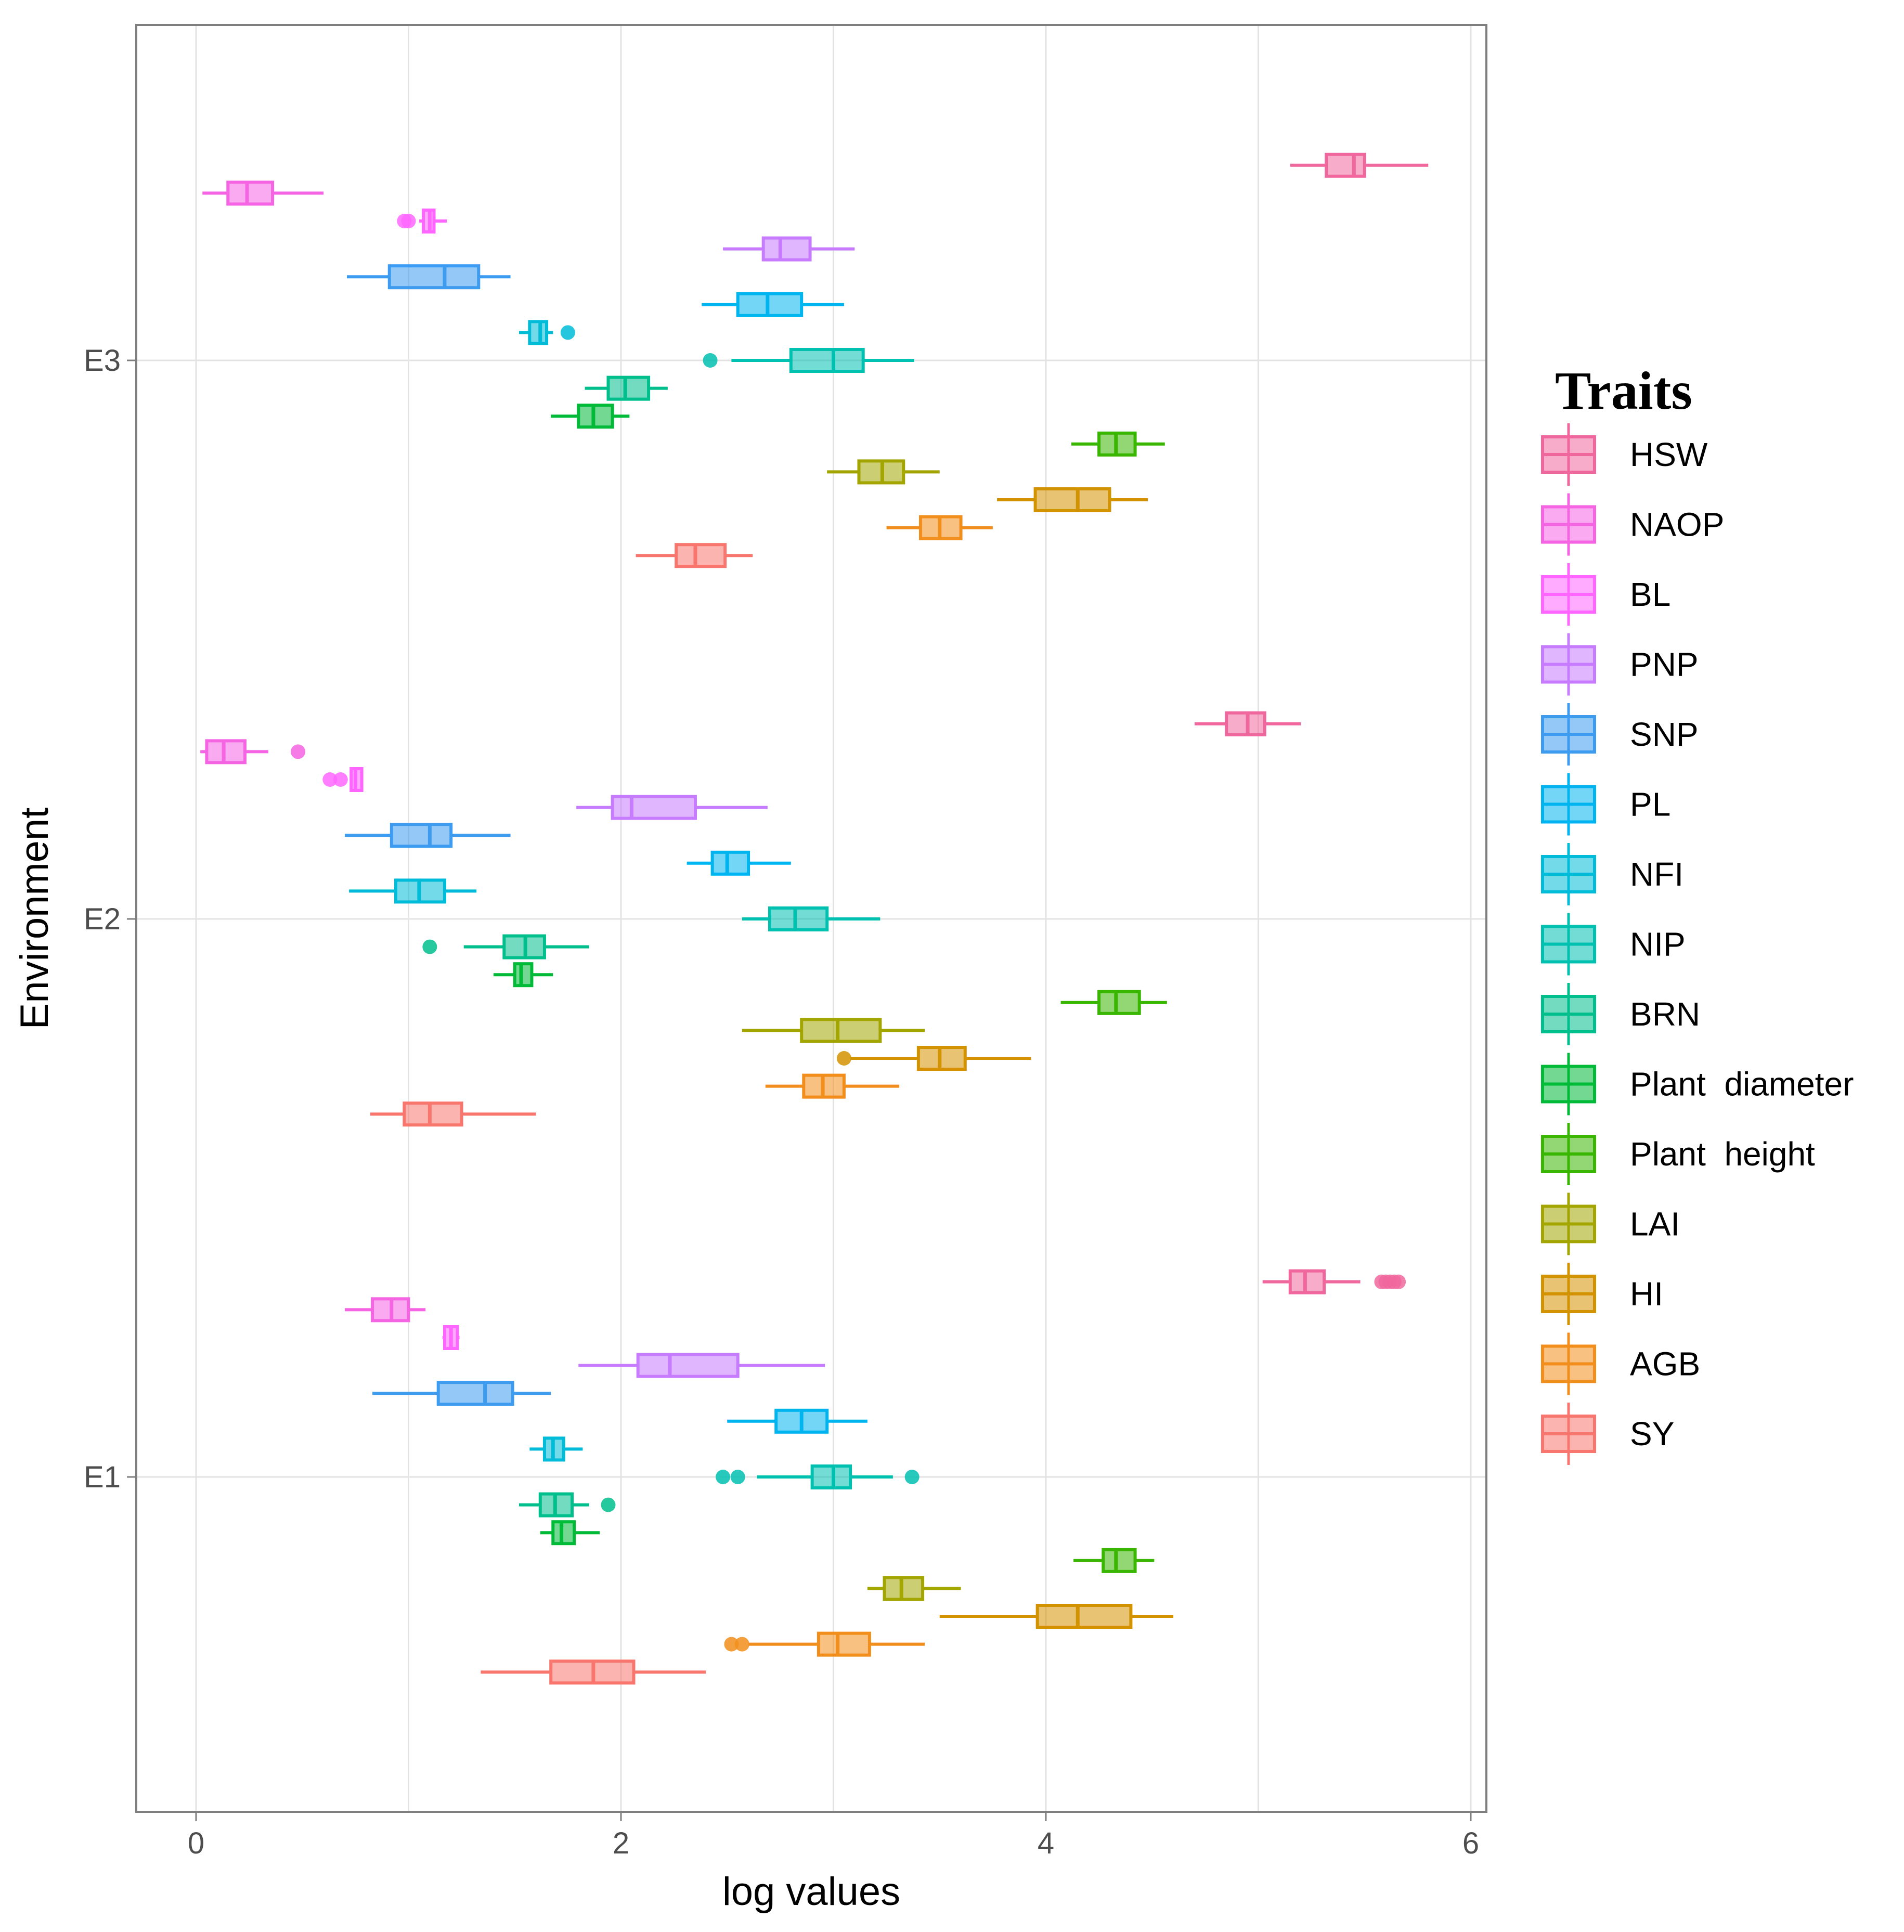  I want to click on box-E2-pnp, so click(672, 807).